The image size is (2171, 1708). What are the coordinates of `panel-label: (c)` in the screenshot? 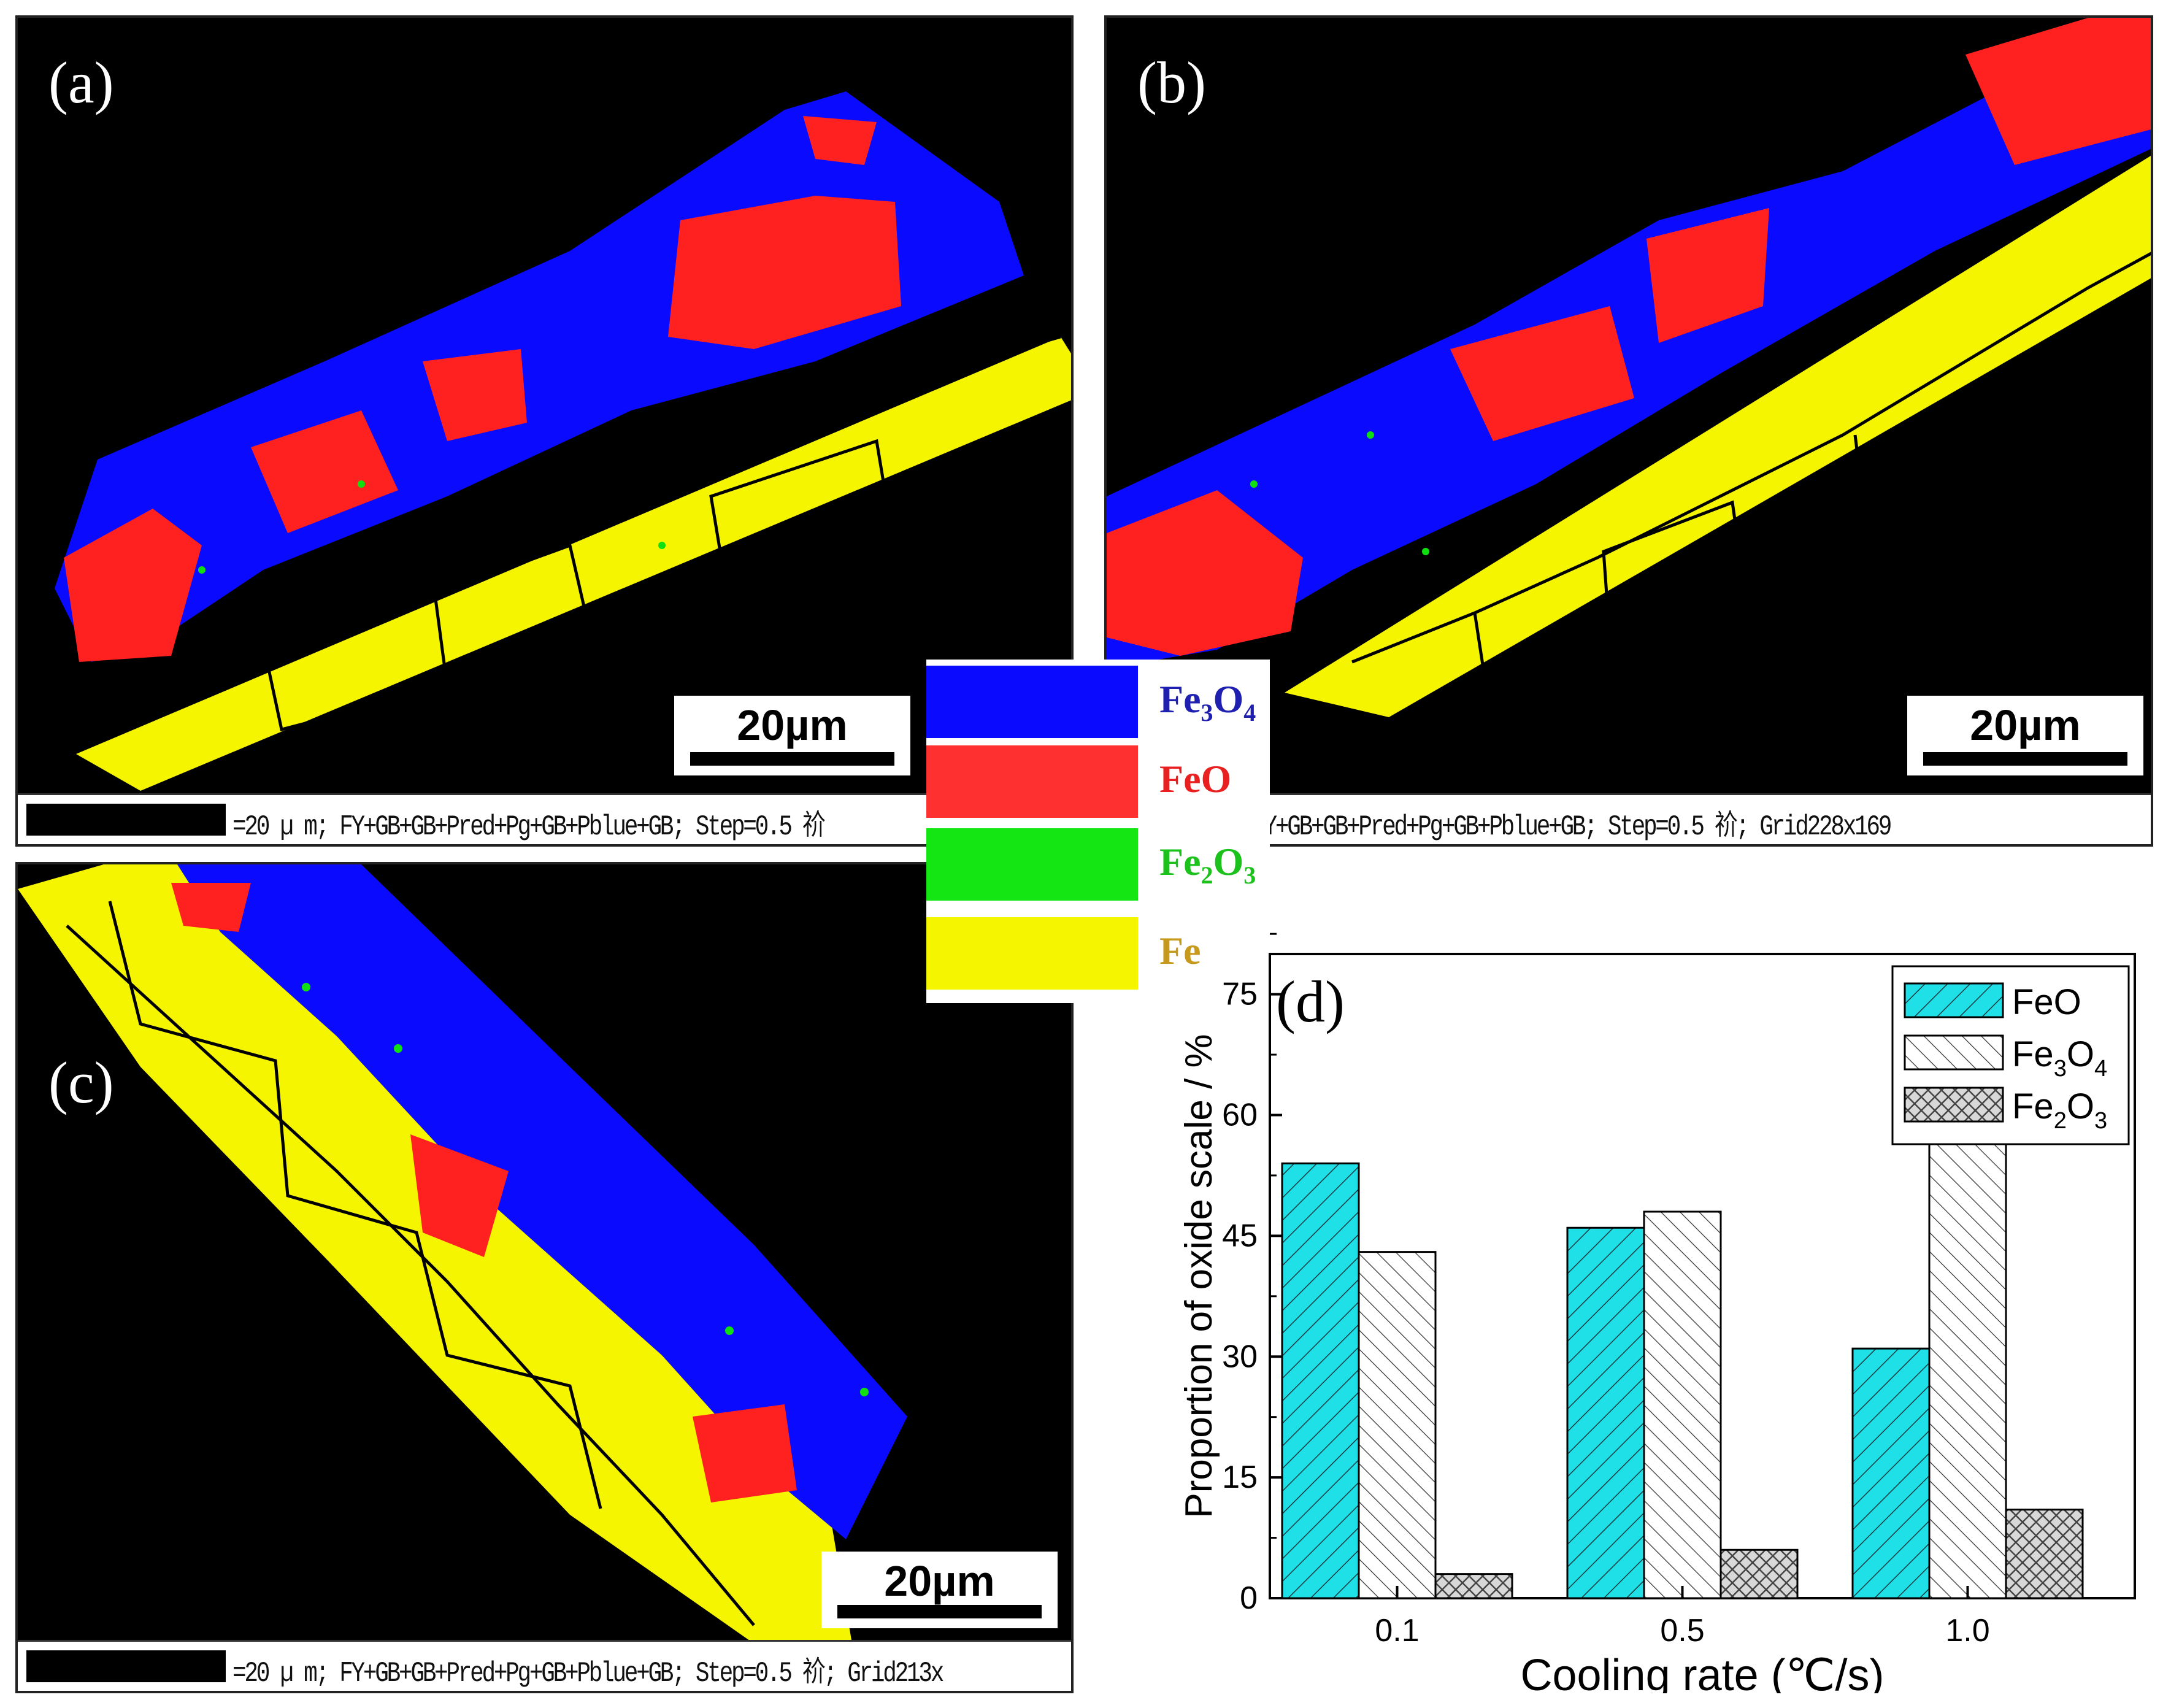 It's located at (81, 1082).